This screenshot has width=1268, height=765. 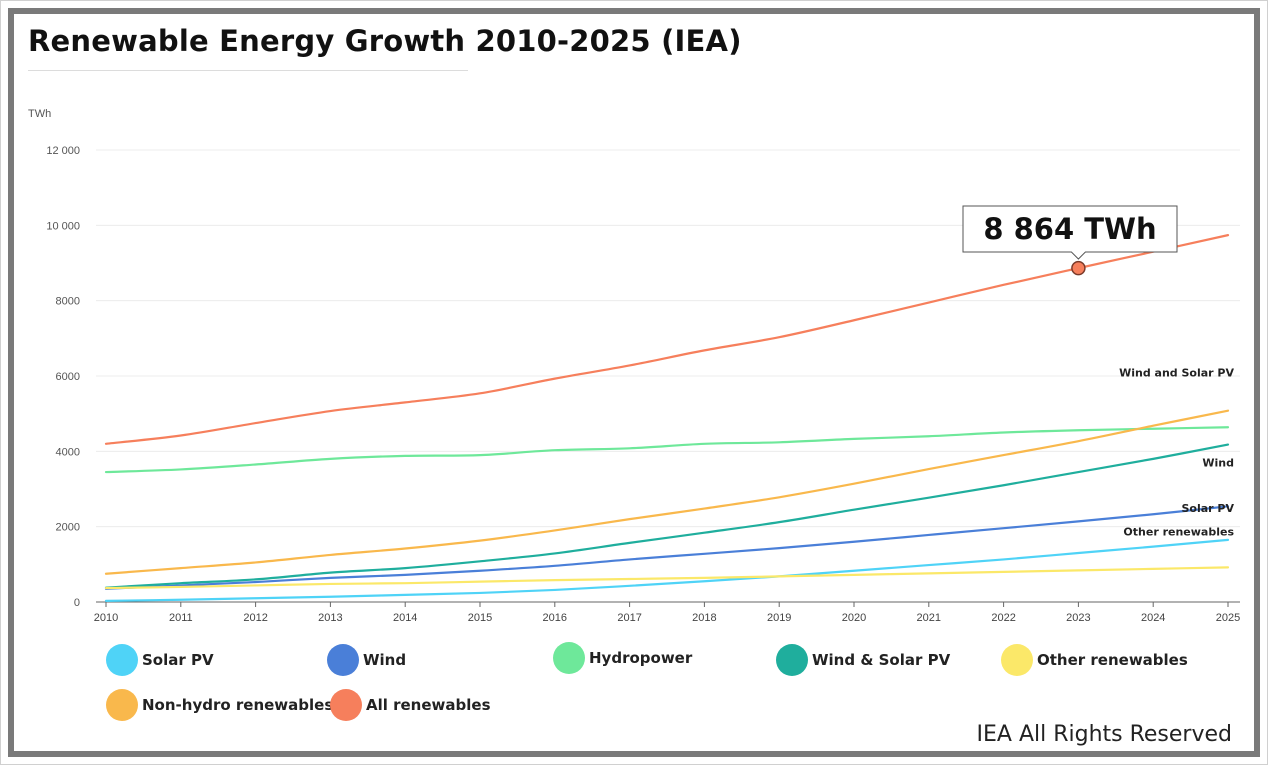 I want to click on x-tick-label: 2024, so click(x=1153, y=618).